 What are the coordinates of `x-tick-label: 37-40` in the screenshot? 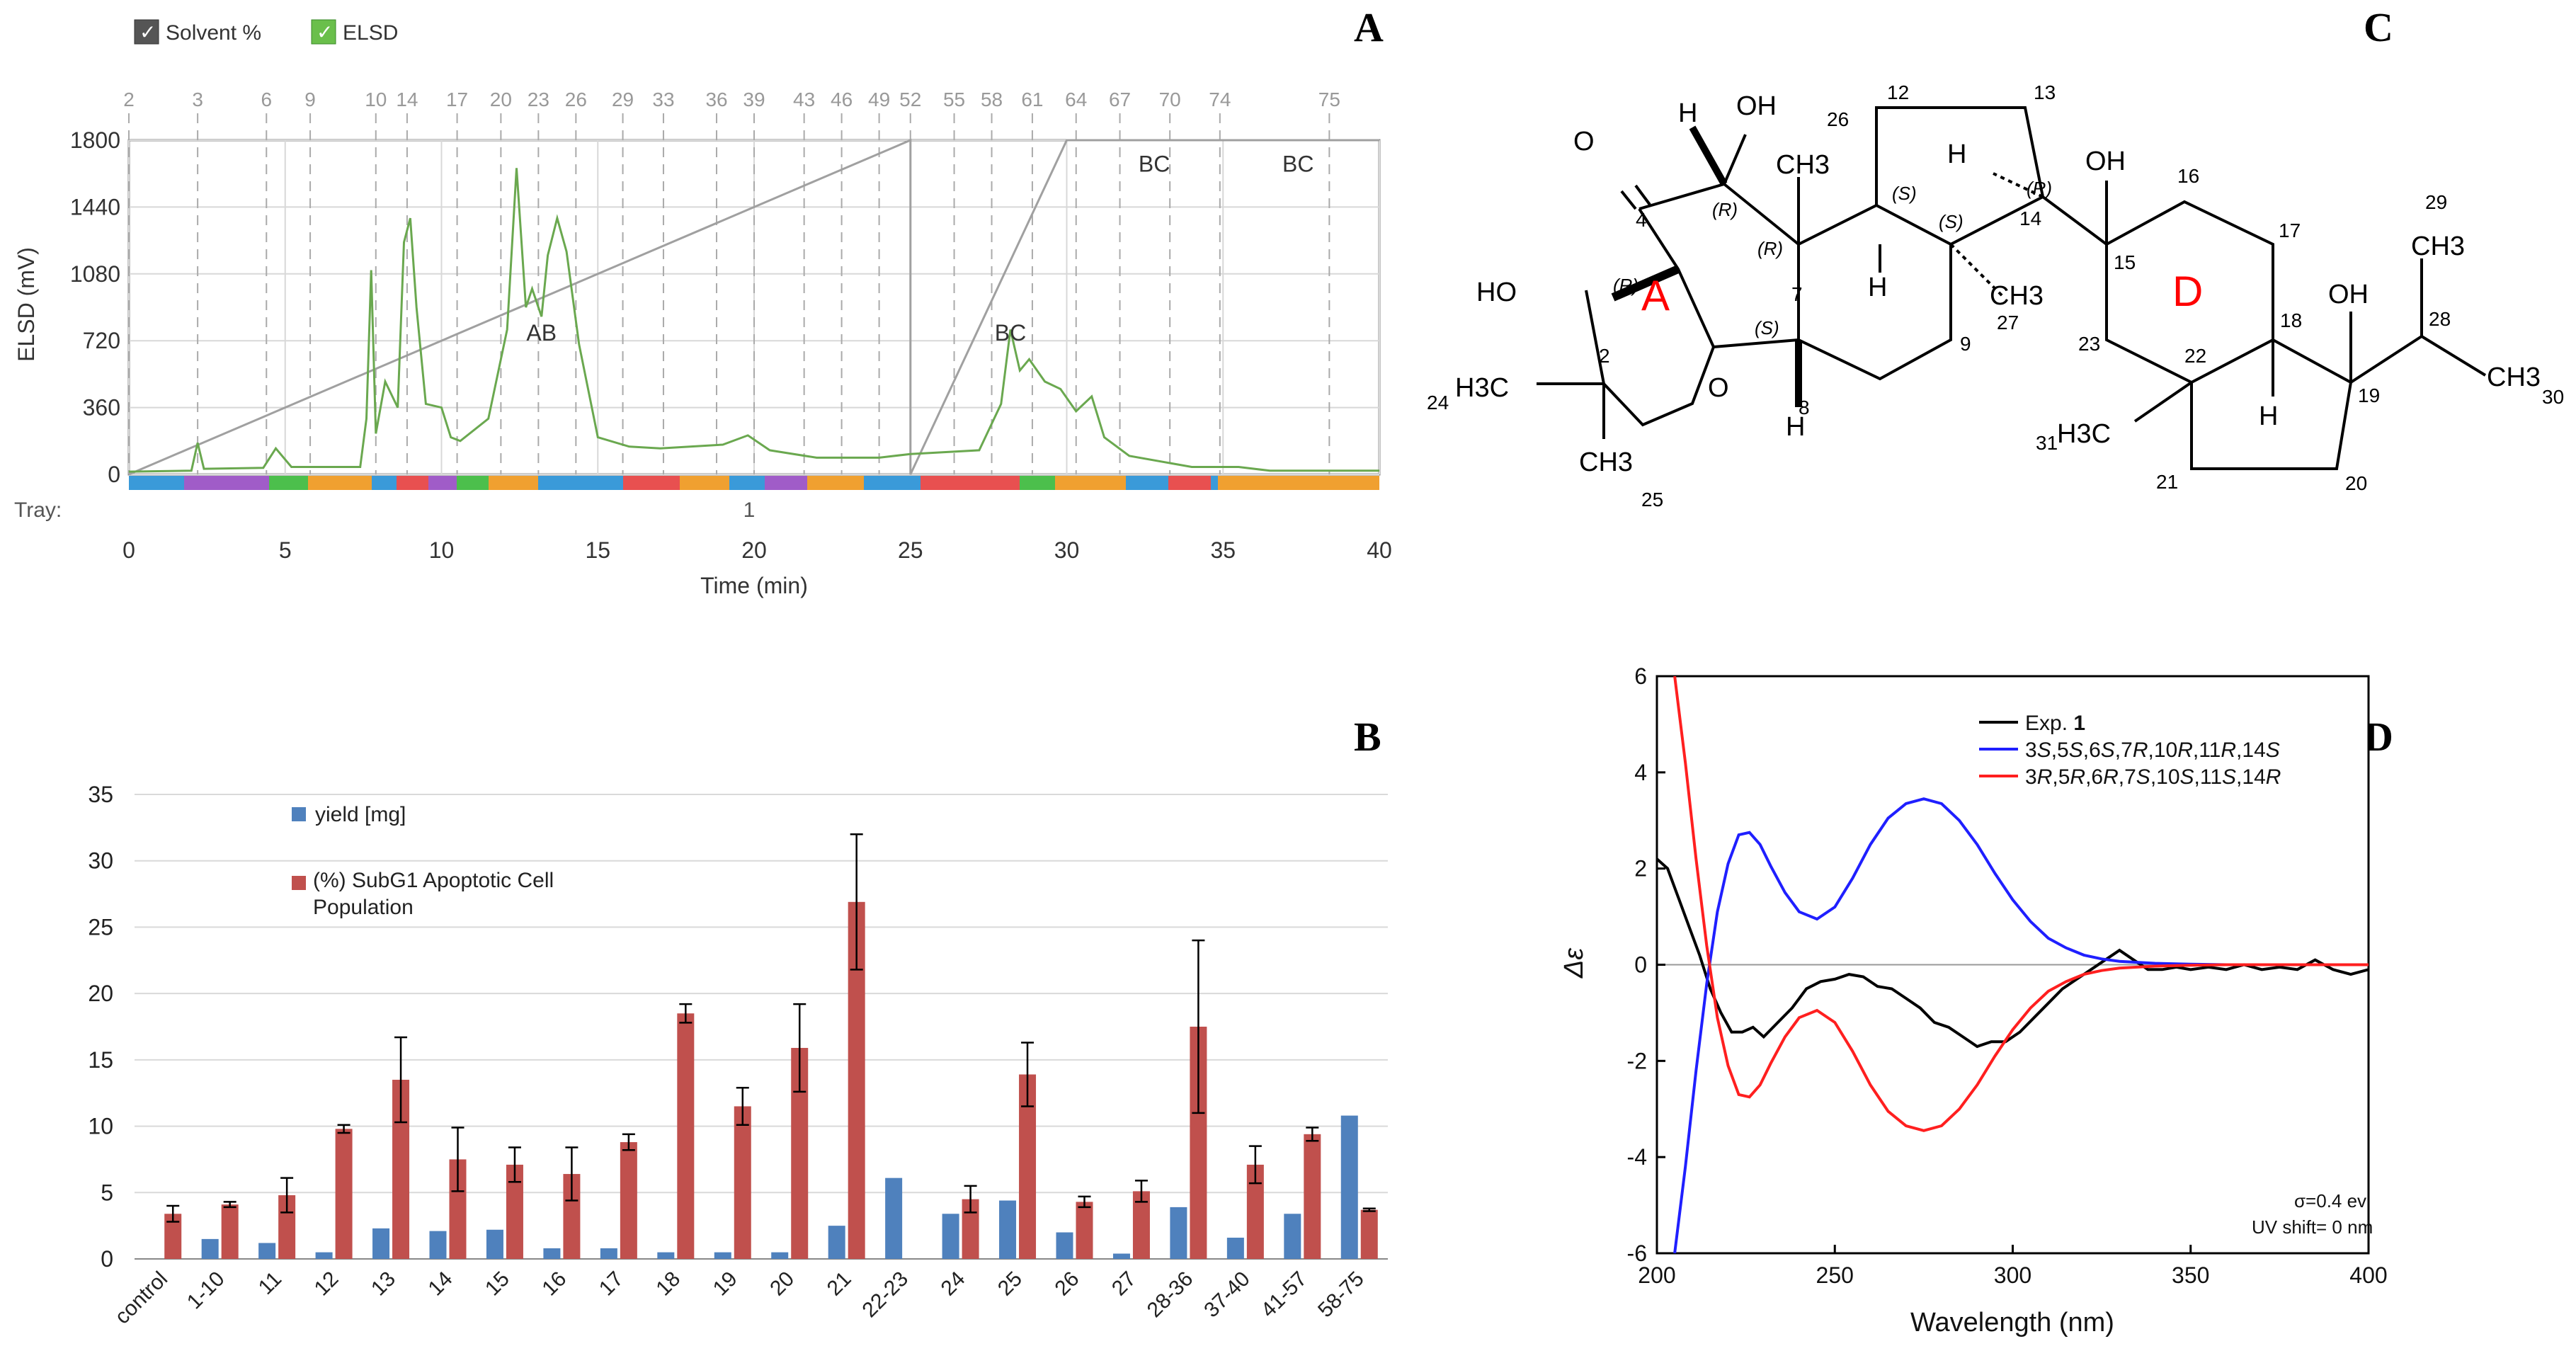 It's located at (1227, 1295).